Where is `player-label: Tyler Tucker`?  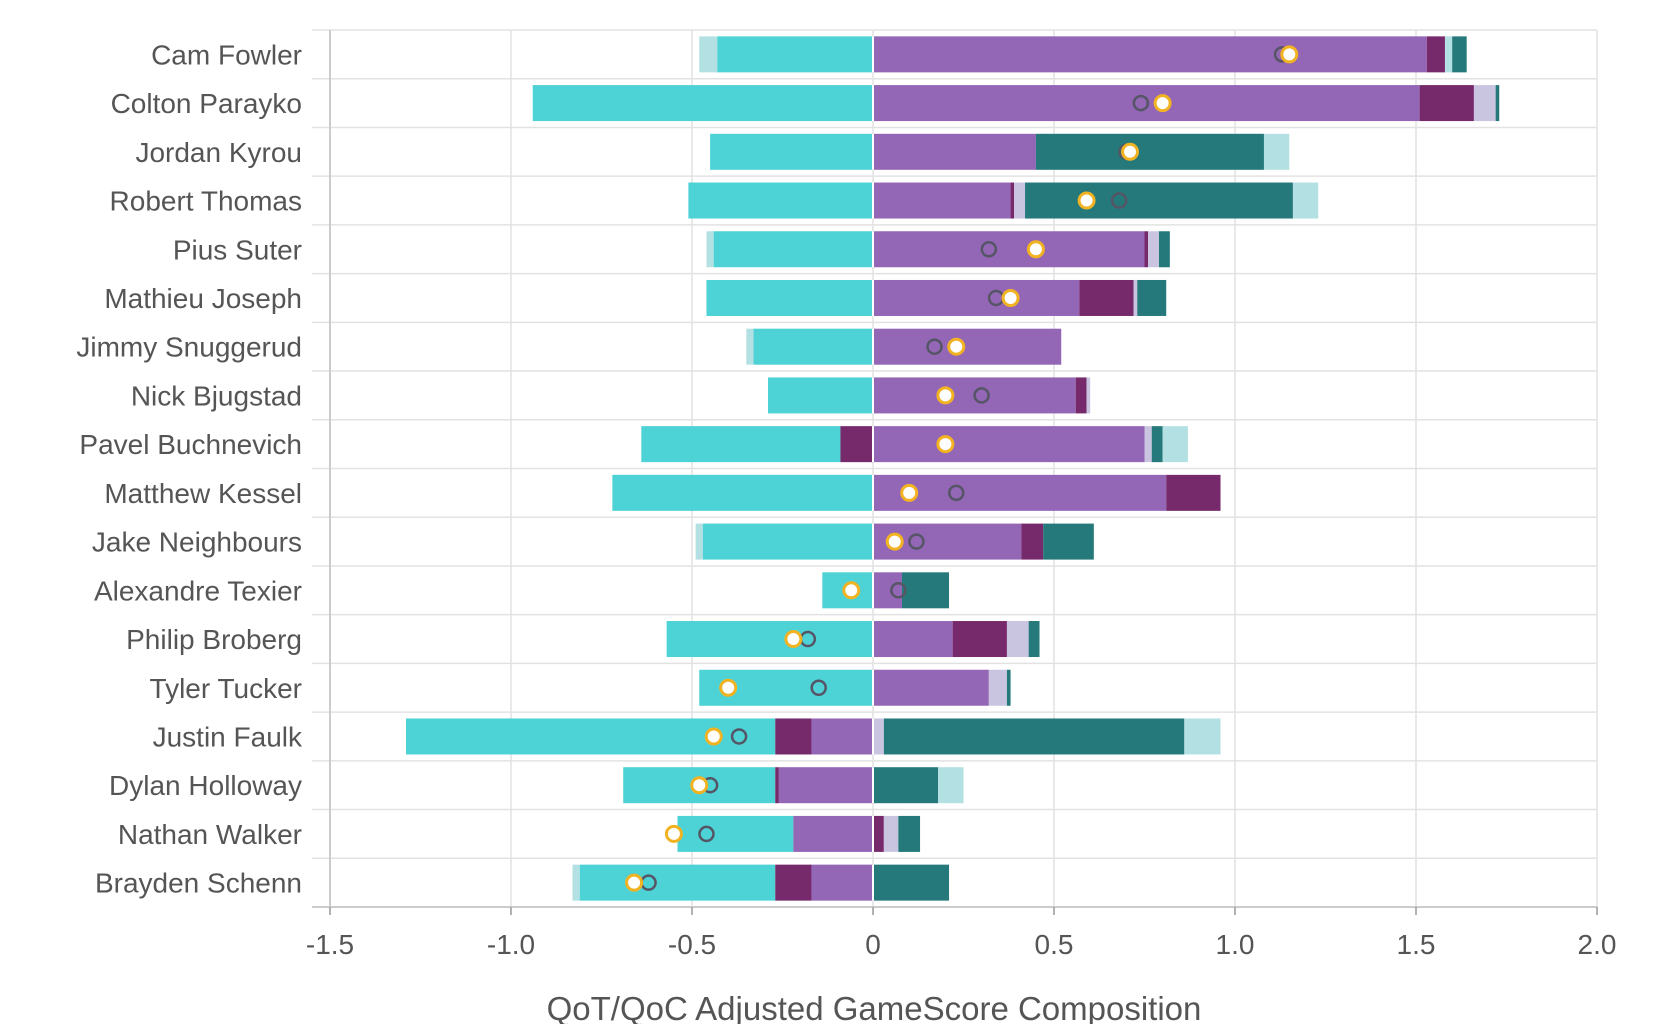
player-label: Tyler Tucker is located at coordinates (226, 688).